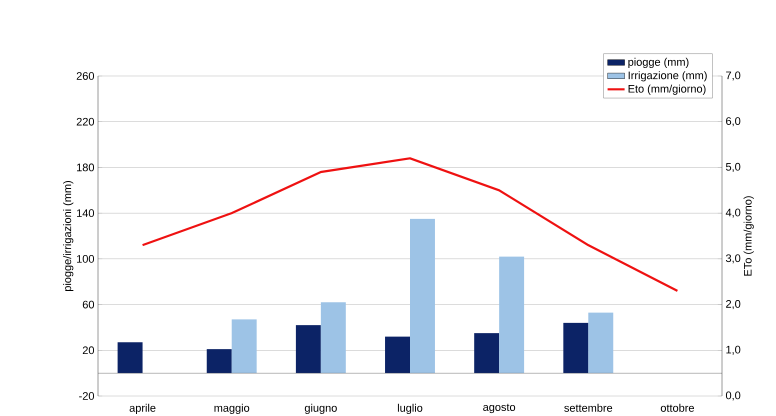  What do you see at coordinates (733, 305) in the screenshot?
I see `y2-tick-label: 2,0` at bounding box center [733, 305].